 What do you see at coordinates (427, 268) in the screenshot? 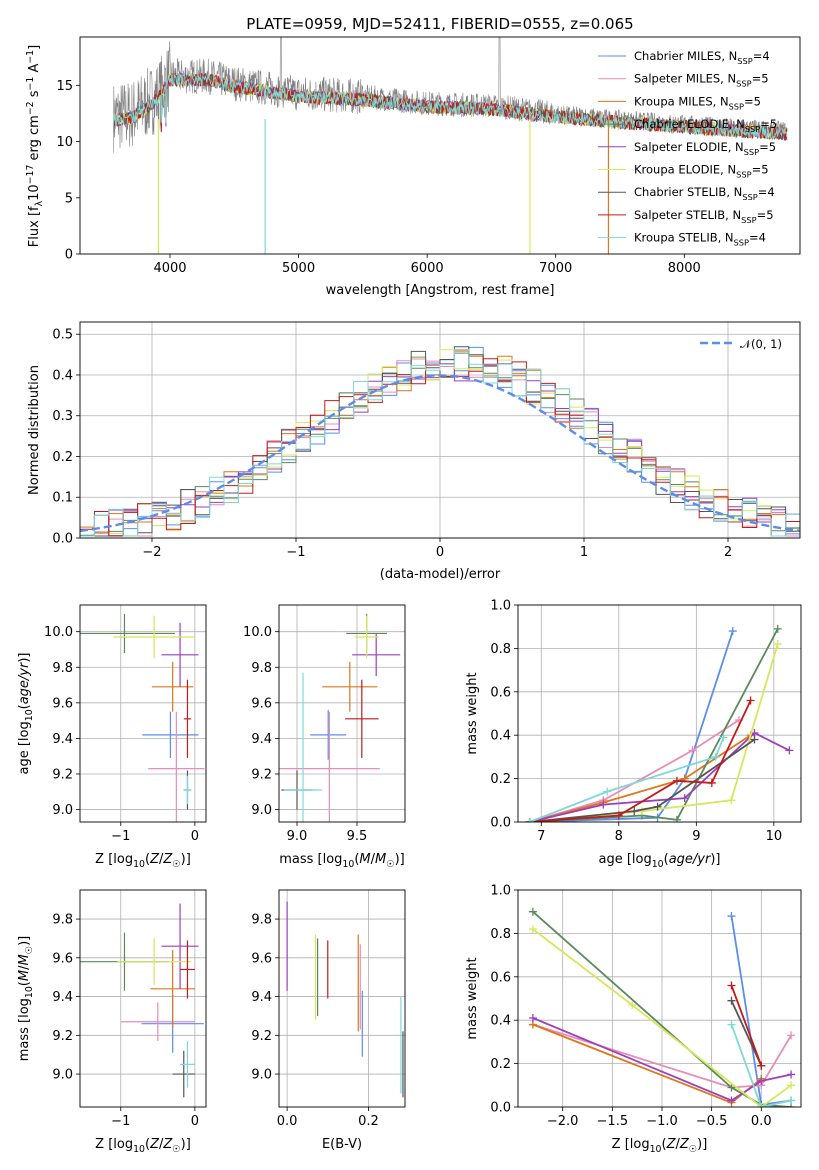
I see `x-tick-label: 6000` at bounding box center [427, 268].